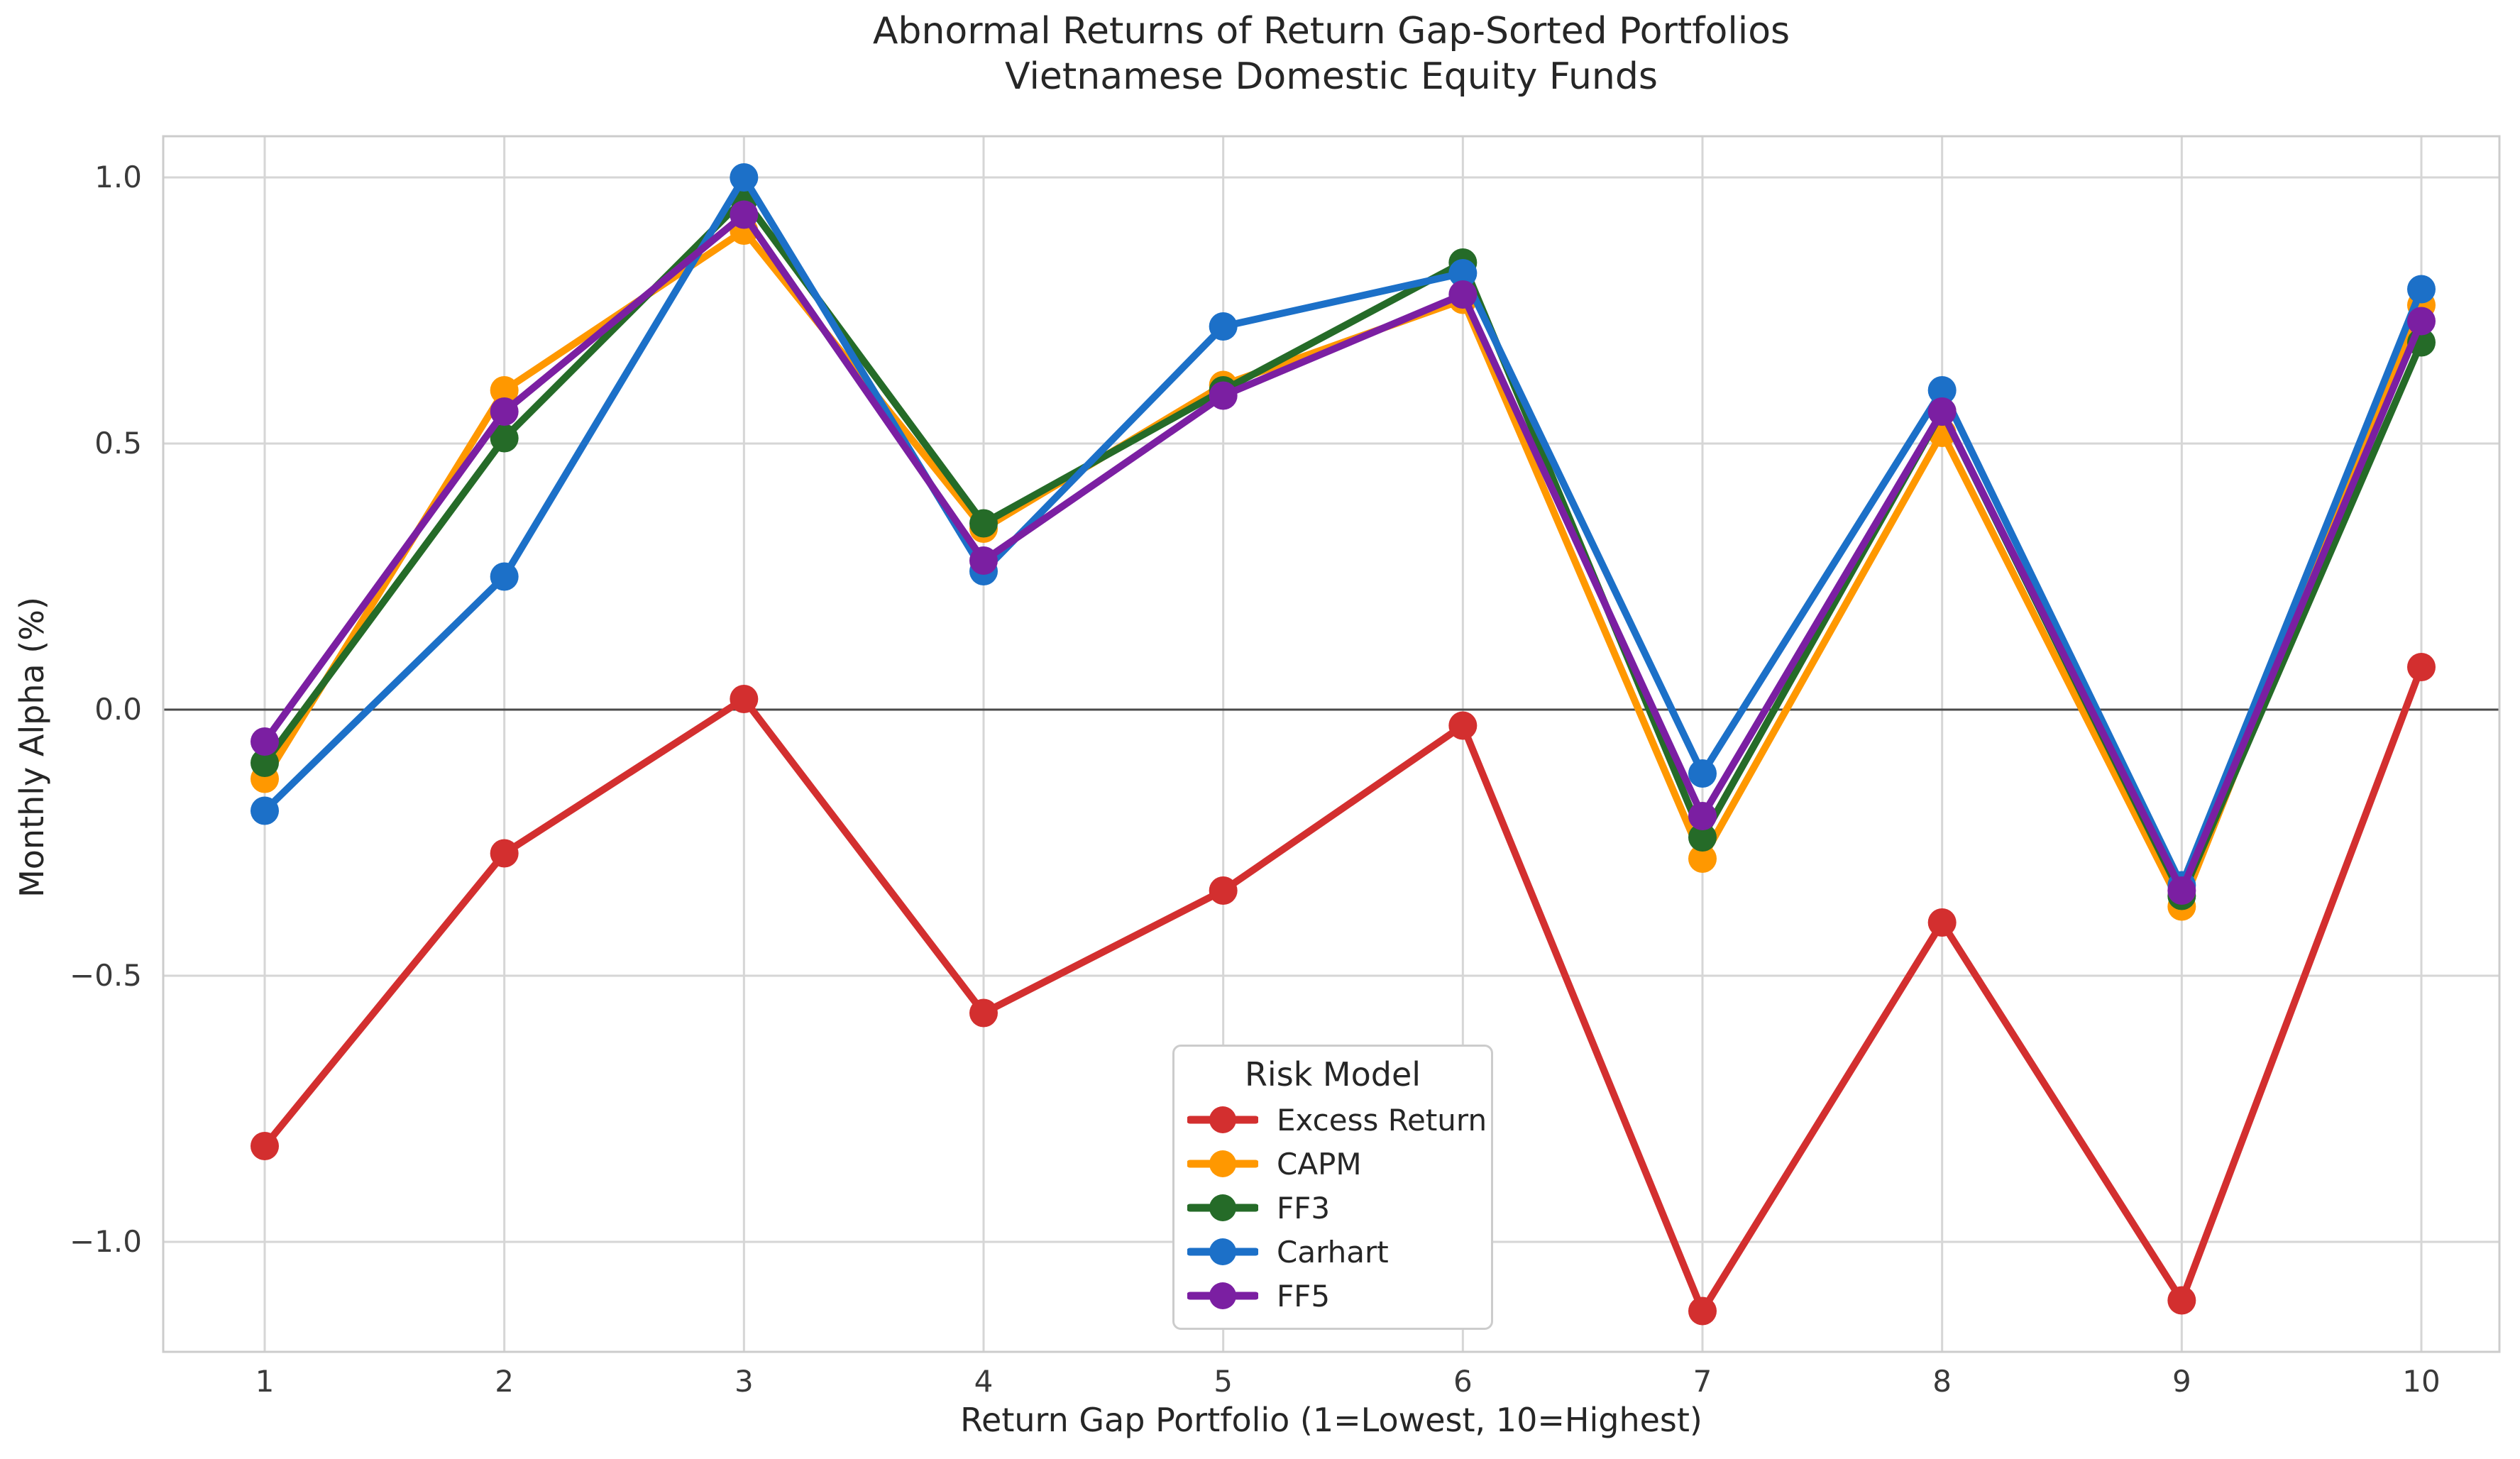 This screenshot has width=2520, height=1459. What do you see at coordinates (2422, 1381) in the screenshot?
I see `x-tick-label-10: 10` at bounding box center [2422, 1381].